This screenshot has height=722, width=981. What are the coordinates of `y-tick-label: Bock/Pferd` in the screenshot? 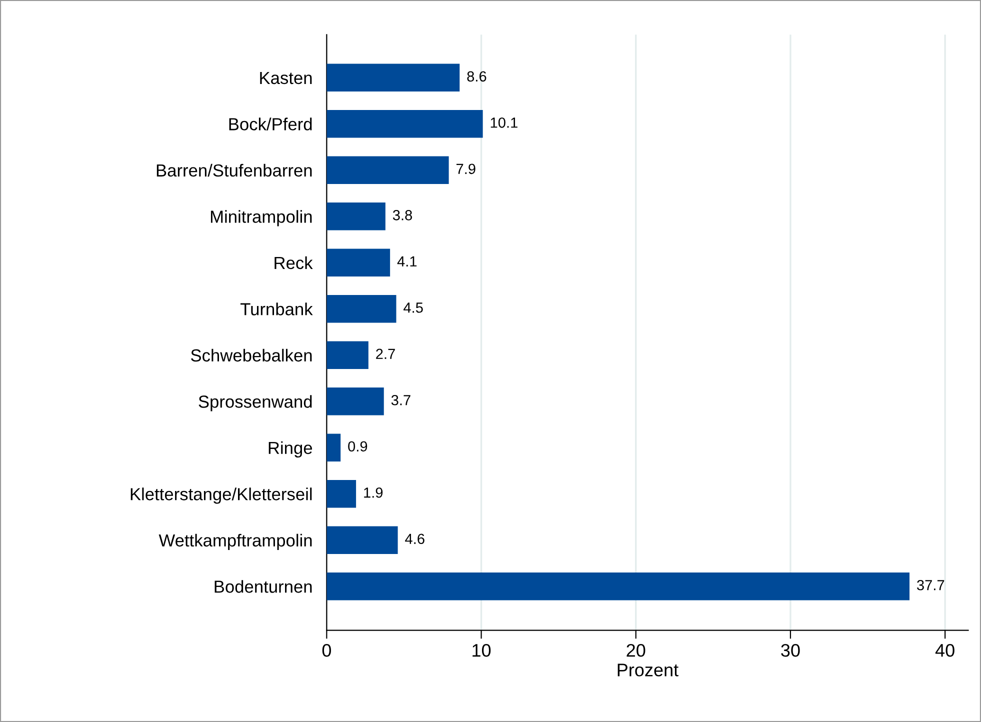 It's located at (270, 124).